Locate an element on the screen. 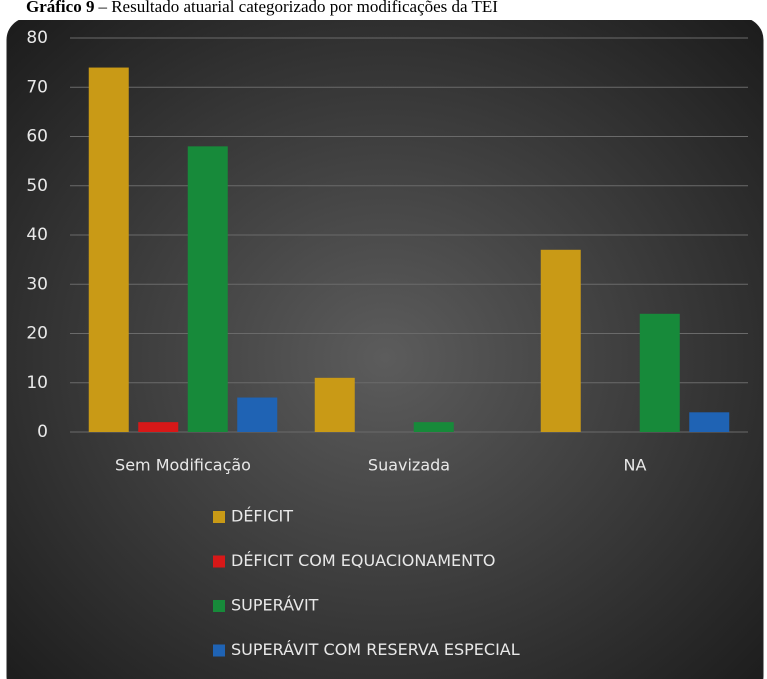 Image resolution: width=767 pixels, height=679 pixels. title-background is located at coordinates (383, 10).